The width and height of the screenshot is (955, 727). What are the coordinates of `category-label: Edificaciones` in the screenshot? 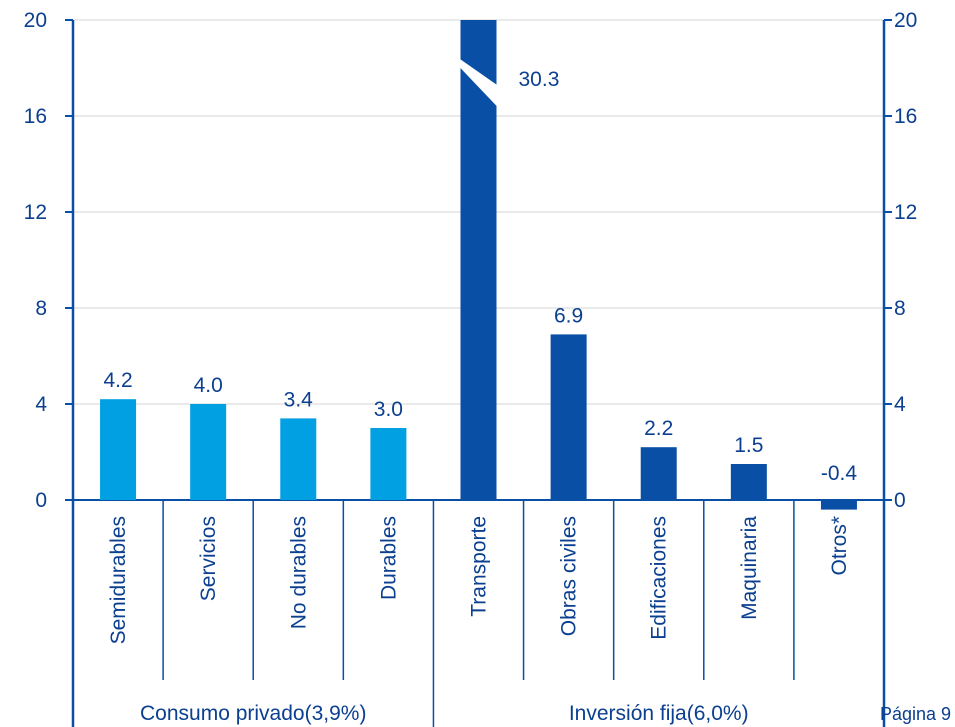 It's located at (659, 578).